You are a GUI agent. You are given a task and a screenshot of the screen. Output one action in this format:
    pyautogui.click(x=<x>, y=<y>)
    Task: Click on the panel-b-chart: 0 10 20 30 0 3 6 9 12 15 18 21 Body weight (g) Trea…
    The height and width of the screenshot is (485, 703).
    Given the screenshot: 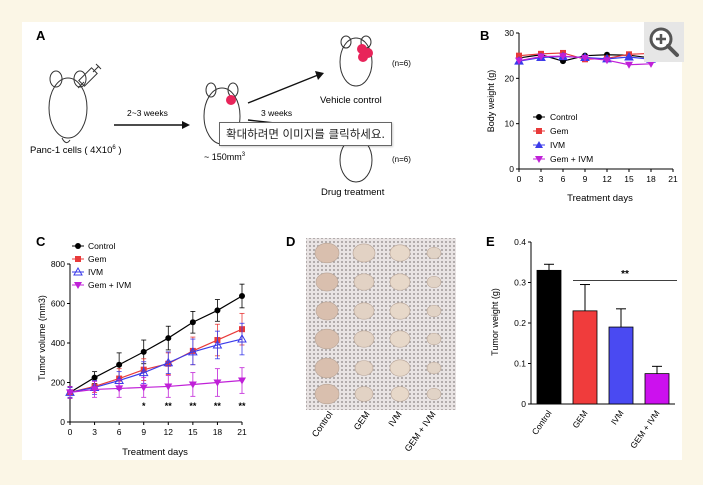 What is the action you would take?
    pyautogui.click(x=582, y=116)
    